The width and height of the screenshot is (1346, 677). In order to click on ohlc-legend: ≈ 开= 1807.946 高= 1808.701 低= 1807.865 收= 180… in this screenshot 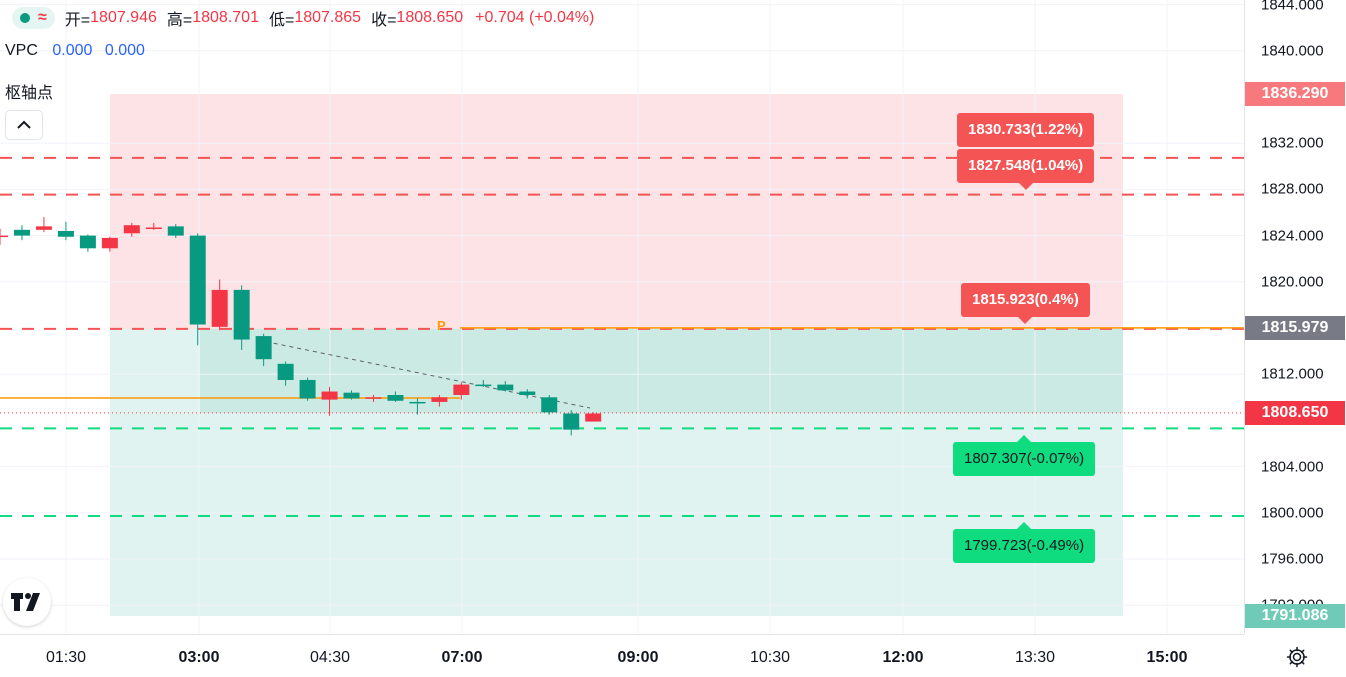, I will do `click(303, 18)`.